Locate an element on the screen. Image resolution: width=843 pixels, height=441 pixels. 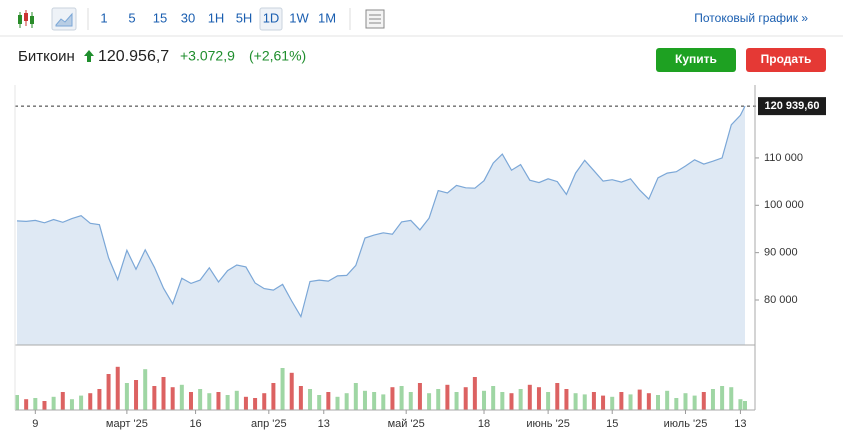
interval-button: 1 is located at coordinates (103, 17).